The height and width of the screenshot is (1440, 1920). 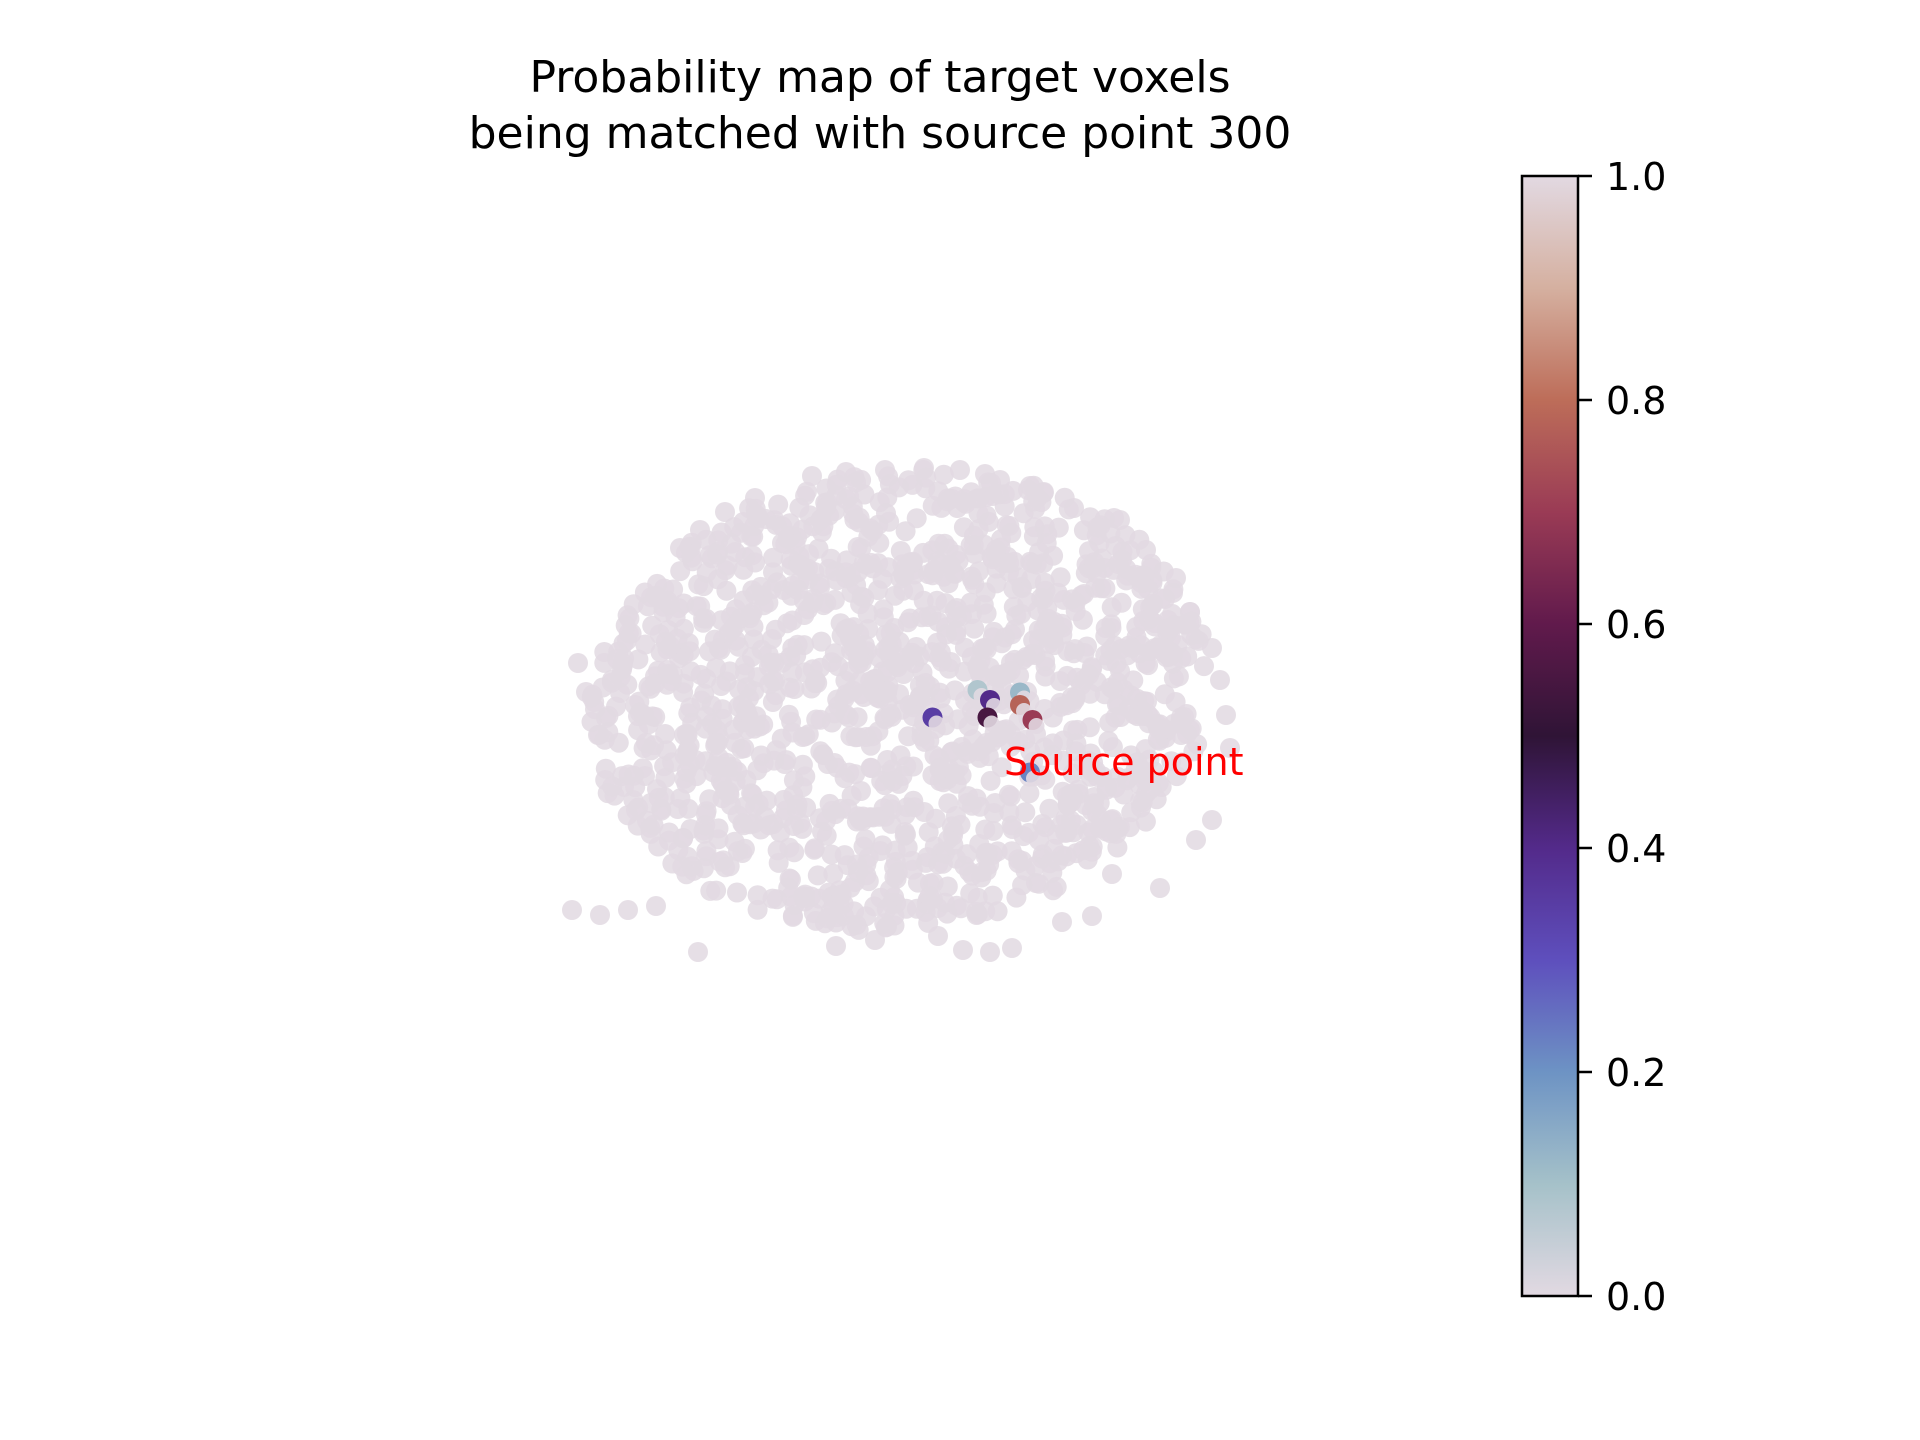 What do you see at coordinates (1034, 778) in the screenshot?
I see `voxel-overlap` at bounding box center [1034, 778].